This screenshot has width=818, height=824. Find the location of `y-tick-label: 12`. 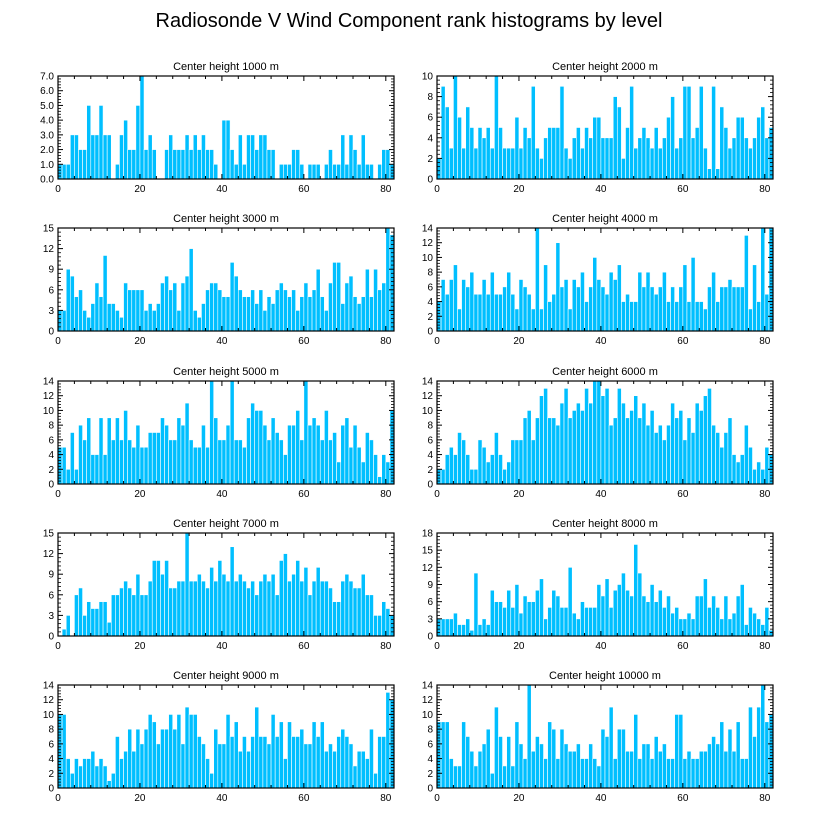

y-tick-label: 12 is located at coordinates (49, 249).